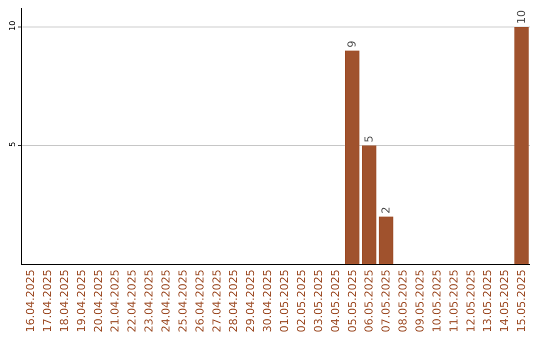 The width and height of the screenshot is (540, 340). What do you see at coordinates (199, 300) in the screenshot?
I see `x-tick-label: 26.04.2025` at bounding box center [199, 300].